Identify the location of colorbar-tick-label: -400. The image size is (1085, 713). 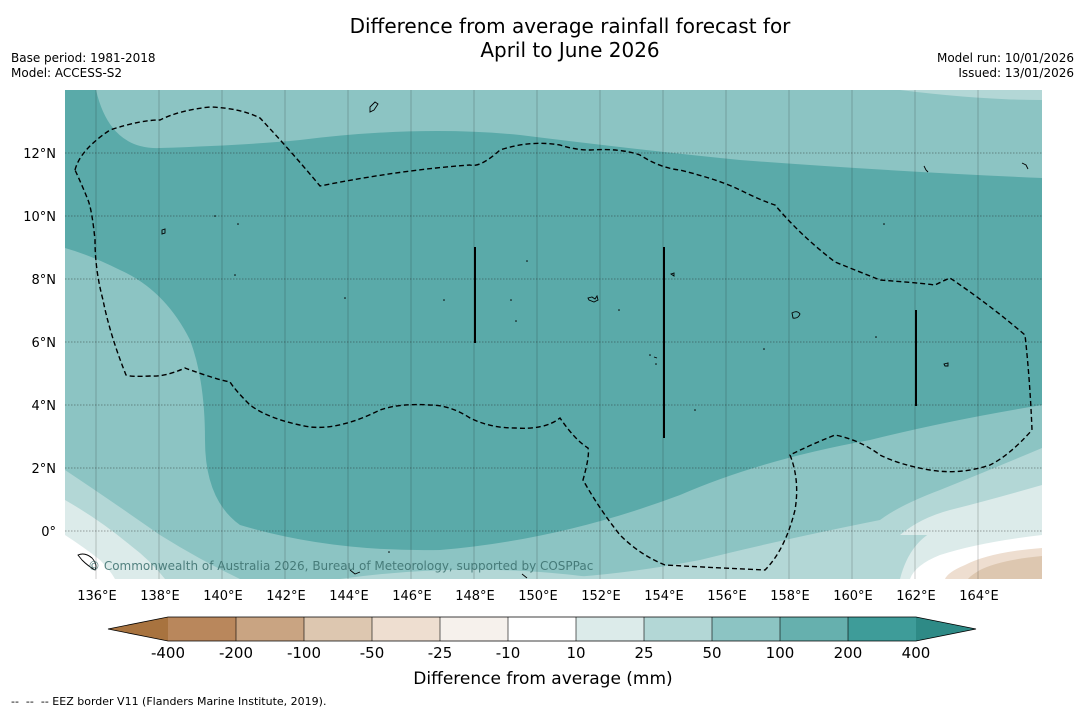
(168, 653).